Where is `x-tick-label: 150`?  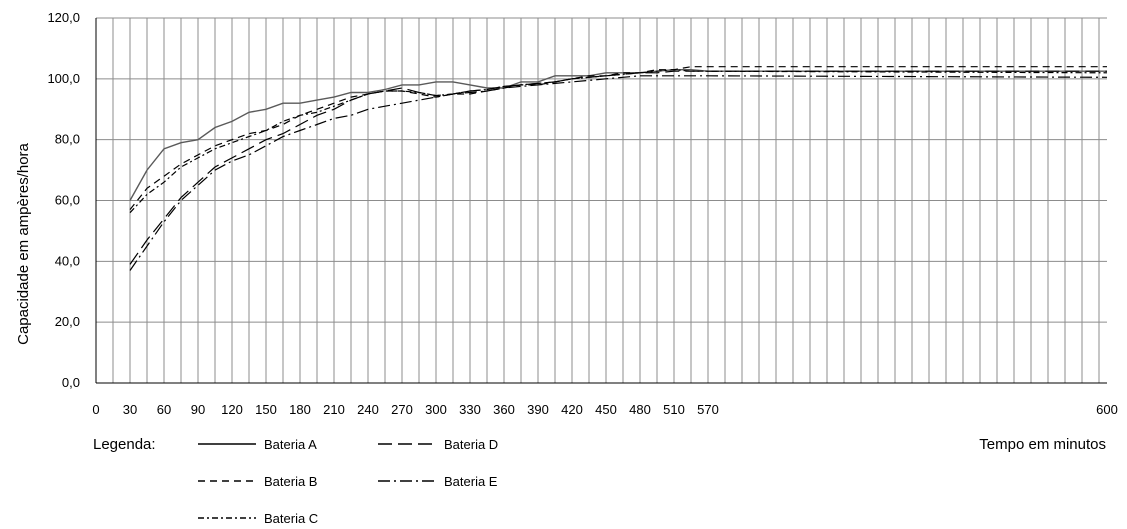 x-tick-label: 150 is located at coordinates (266, 409).